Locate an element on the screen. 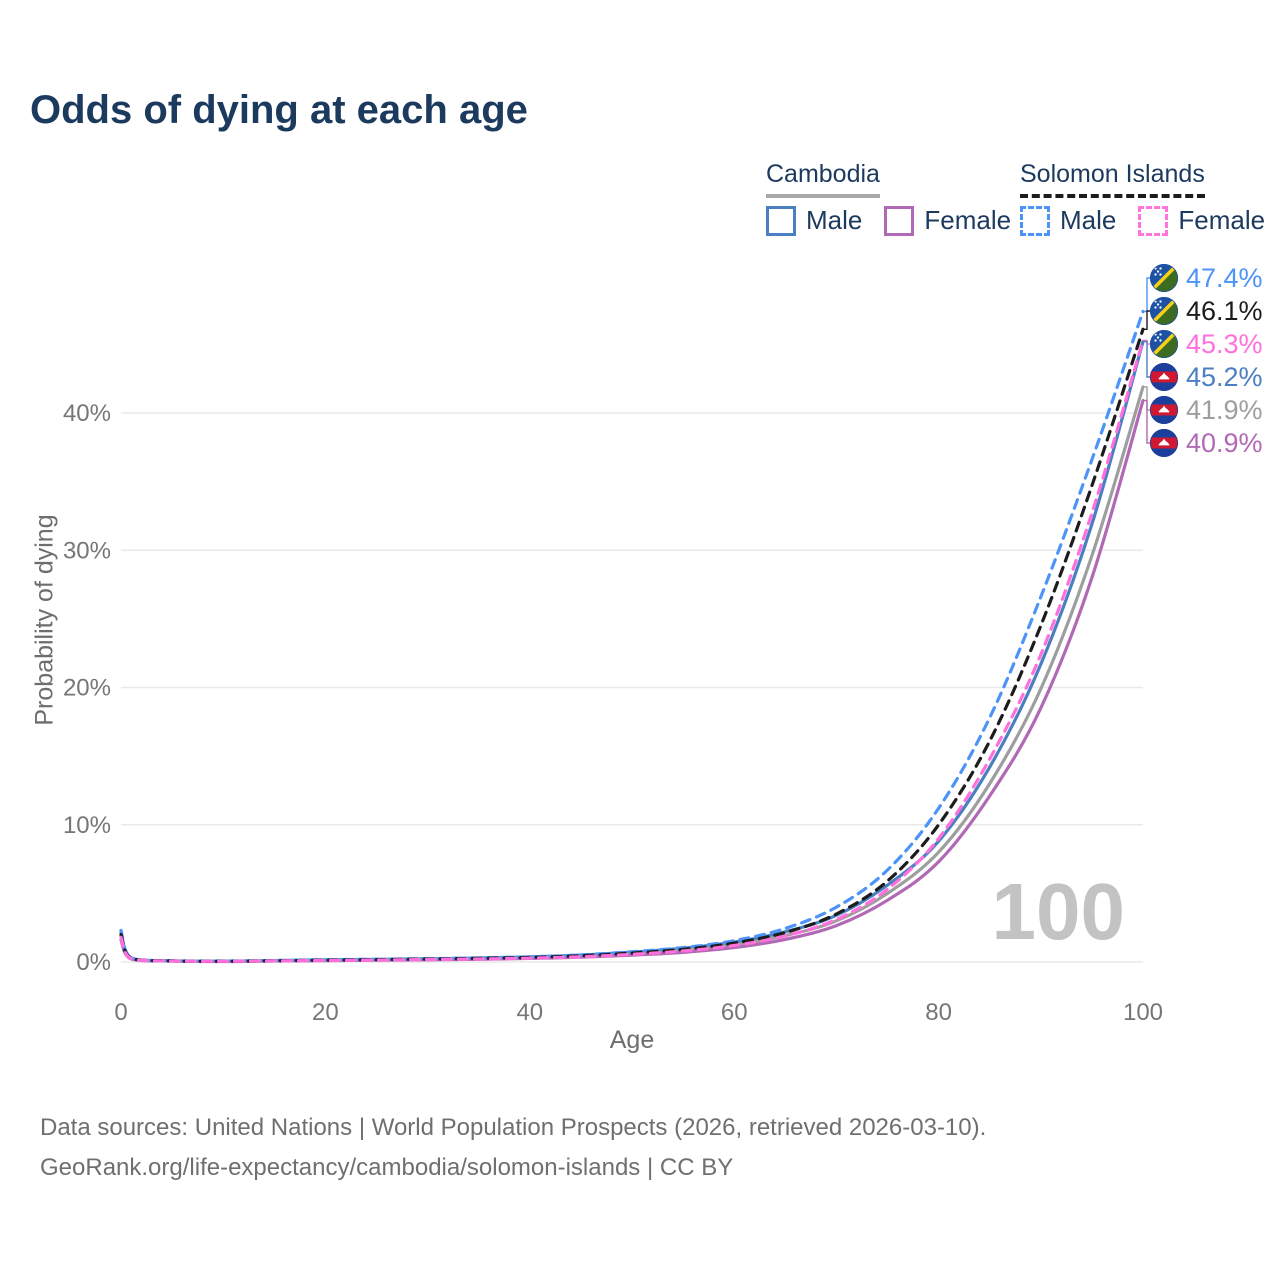 This screenshot has width=1280, height=1280. x-axis-title: Age is located at coordinates (632, 1040).